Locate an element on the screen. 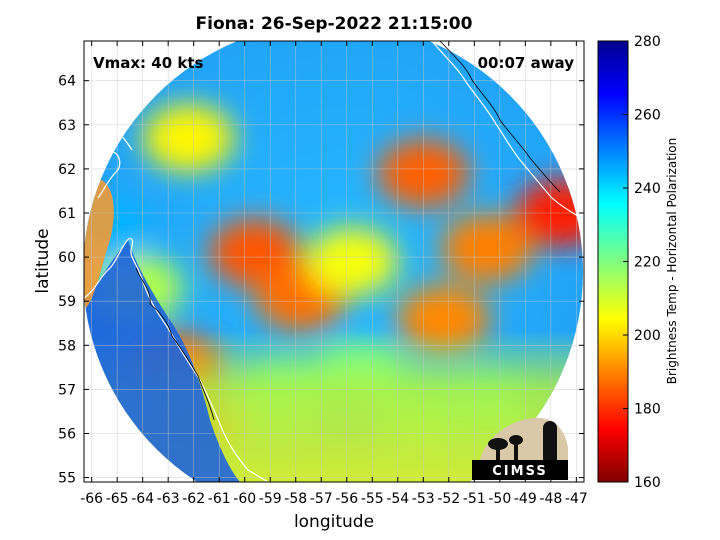 This screenshot has width=720, height=540. x-tick-label: -57 is located at coordinates (321, 499).